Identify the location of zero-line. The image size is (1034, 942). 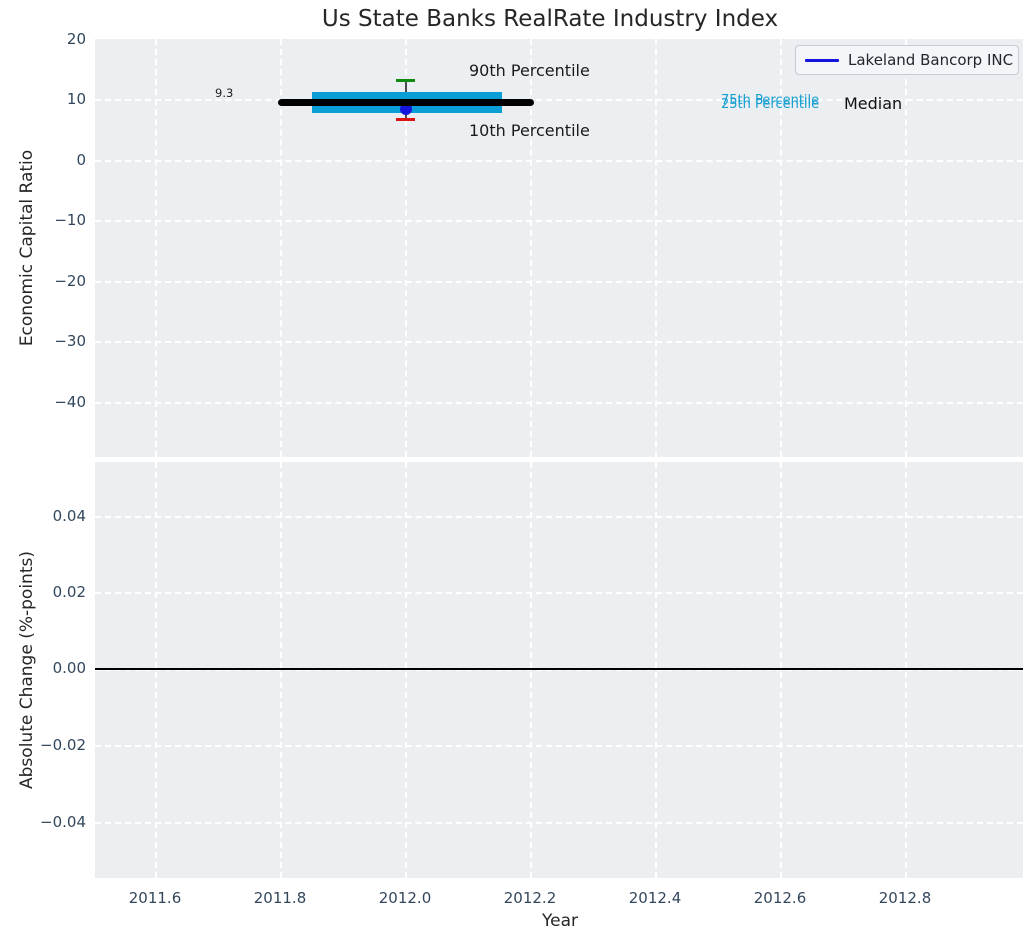
(559, 669).